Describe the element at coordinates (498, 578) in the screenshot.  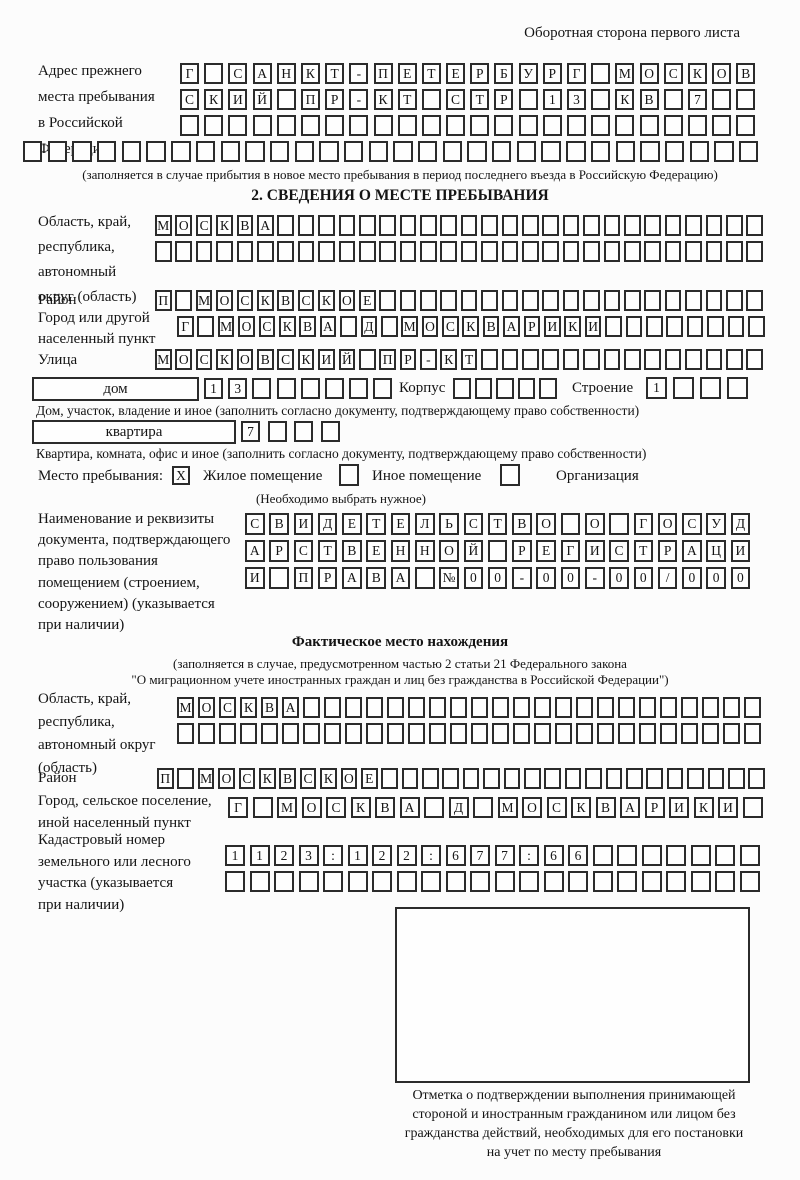
I see `document-row-3: И П Р А В А № 0 0-0 0-0 0/0 0 0` at that location.